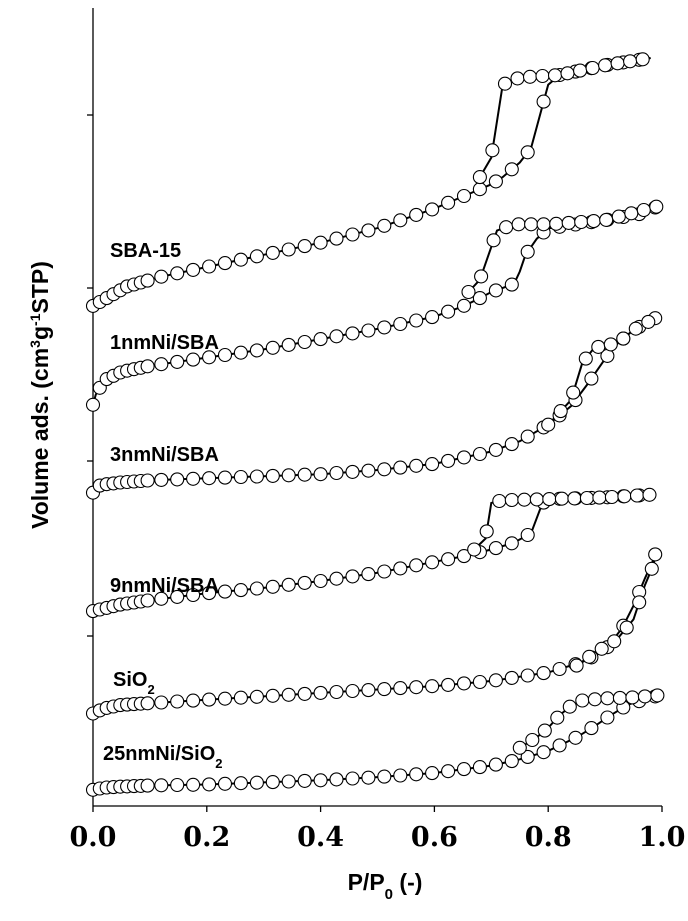 The height and width of the screenshot is (921, 688). Describe the element at coordinates (164, 343) in the screenshot. I see `series-label: 1nmNi/SBA` at that location.